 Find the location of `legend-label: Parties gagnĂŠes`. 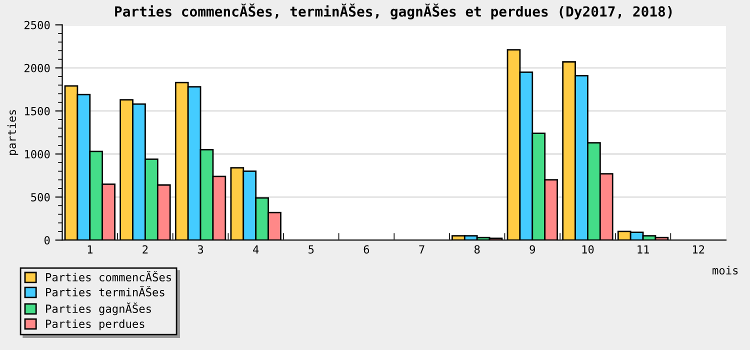

legend-label: Parties gagnĂŠes is located at coordinates (98, 309).